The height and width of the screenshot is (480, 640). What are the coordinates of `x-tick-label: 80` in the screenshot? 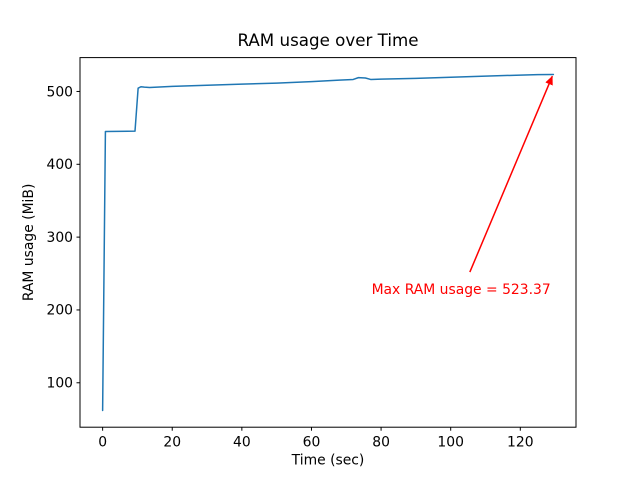 It's located at (381, 443).